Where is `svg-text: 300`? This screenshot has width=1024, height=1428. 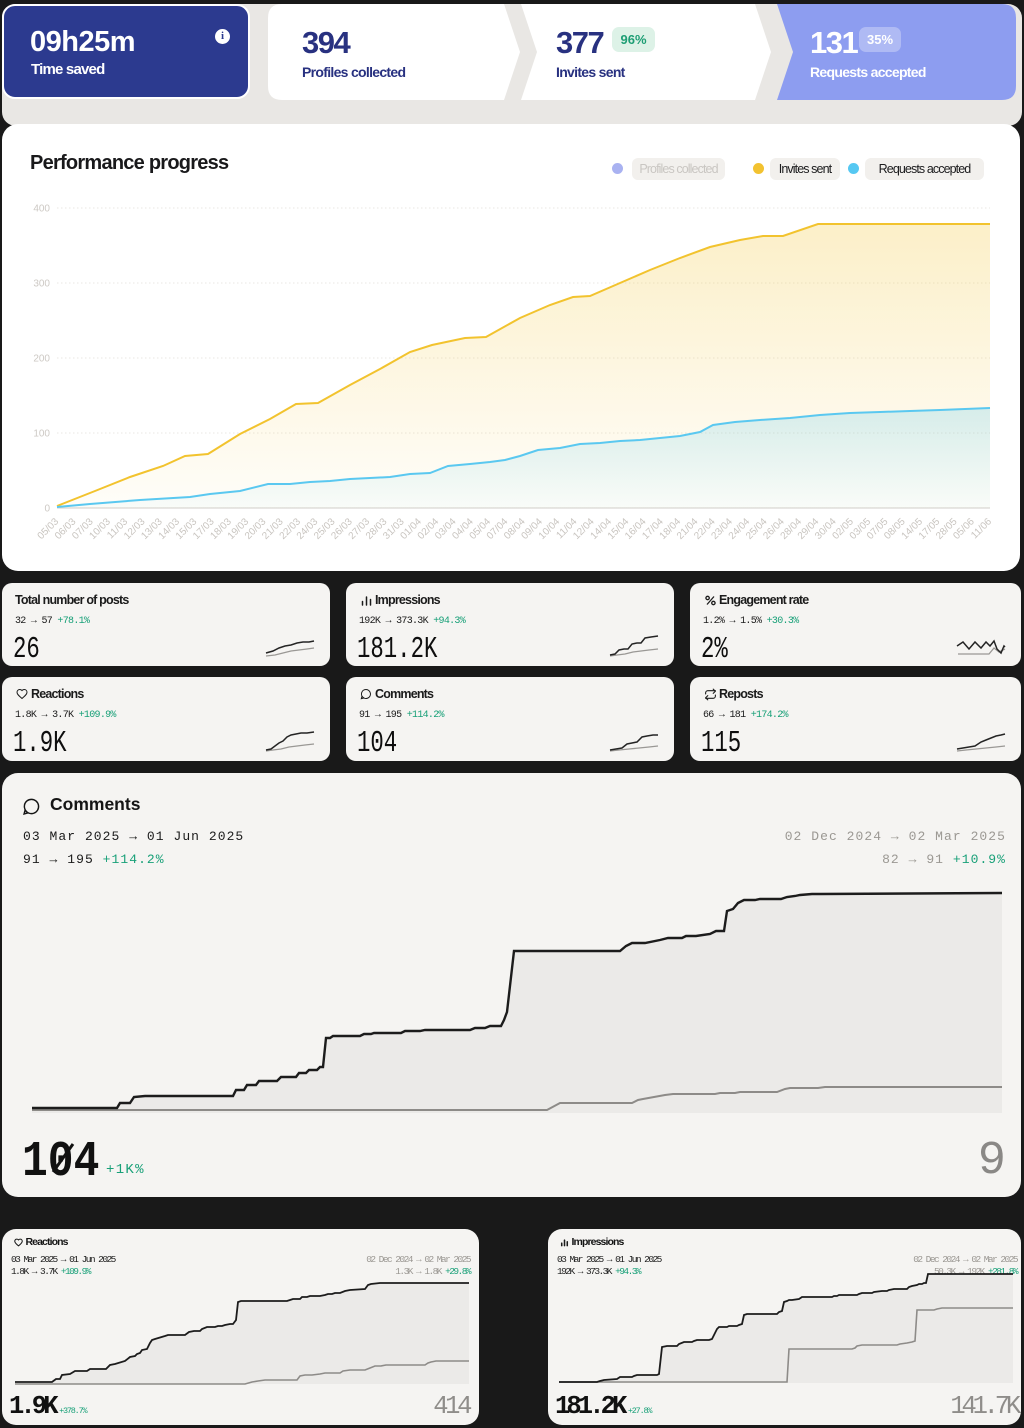 svg-text: 300 is located at coordinates (41, 284).